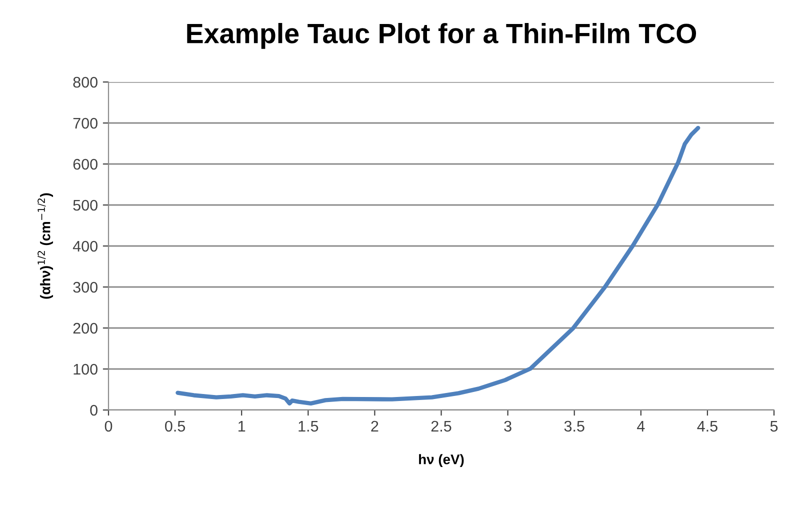 This screenshot has height=512, width=804. What do you see at coordinates (85, 328) in the screenshot?
I see `y-tick-label: 200` at bounding box center [85, 328].